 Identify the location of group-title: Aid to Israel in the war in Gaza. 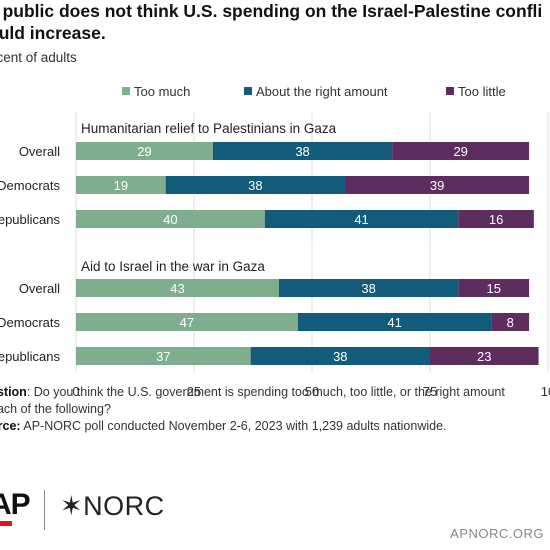
(173, 266).